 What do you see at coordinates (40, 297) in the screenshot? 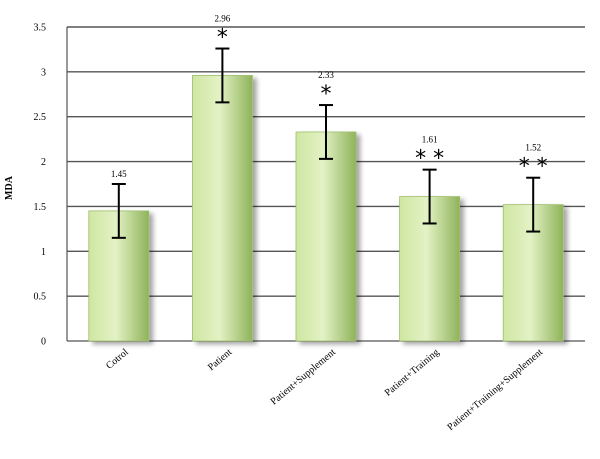
I see `y-tick-label: 0.5` at bounding box center [40, 297].